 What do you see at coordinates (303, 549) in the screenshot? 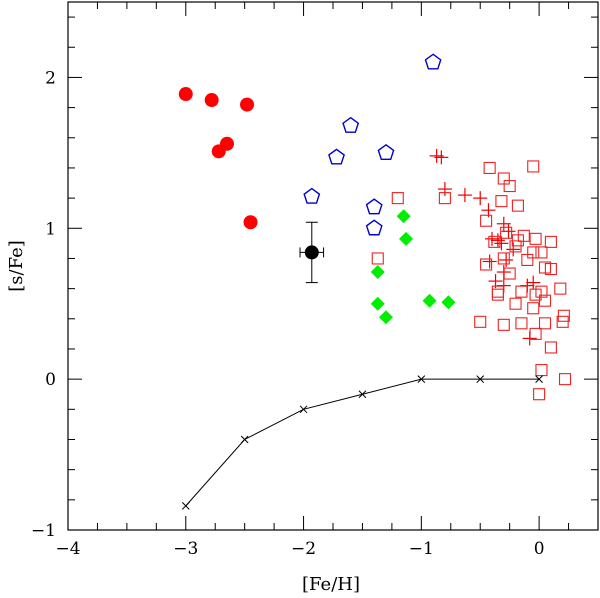
I see `x-tick-label: −2` at bounding box center [303, 549].